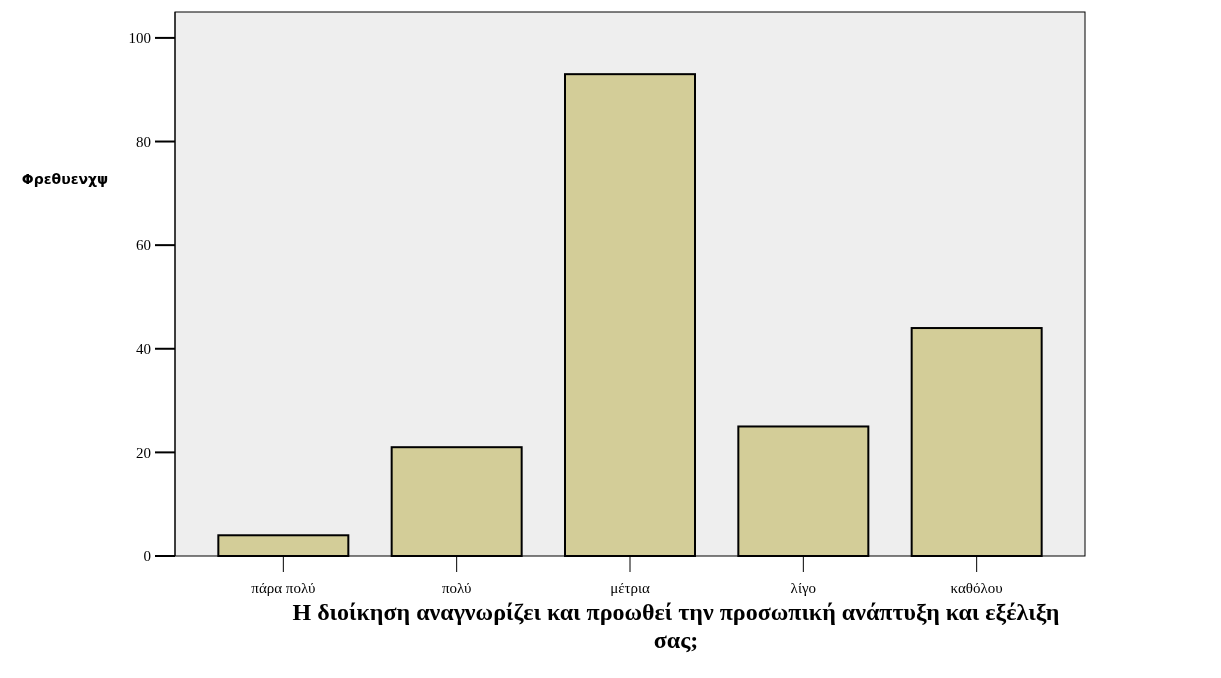 This screenshot has height=678, width=1221. Describe the element at coordinates (143, 452) in the screenshot. I see `y-tick-label: 20` at that location.